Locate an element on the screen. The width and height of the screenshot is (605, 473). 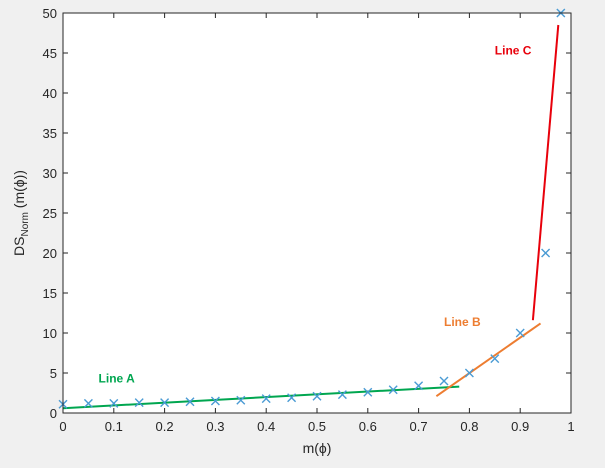
x-tick-label: 1 is located at coordinates (570, 426).